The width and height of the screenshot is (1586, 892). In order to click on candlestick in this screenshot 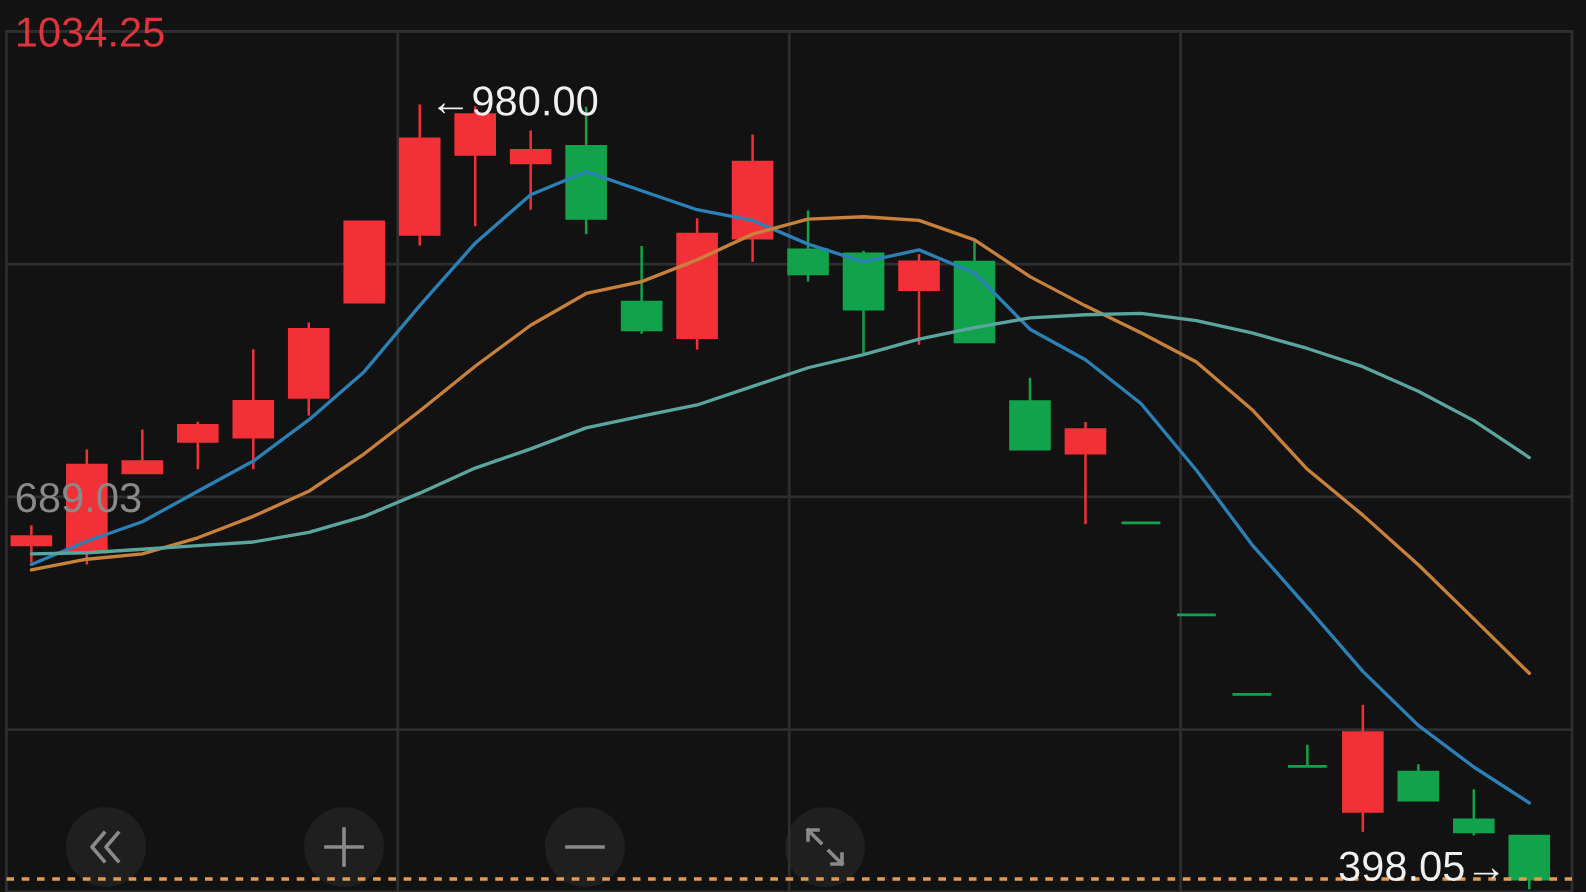, I will do `click(1307, 755)`.